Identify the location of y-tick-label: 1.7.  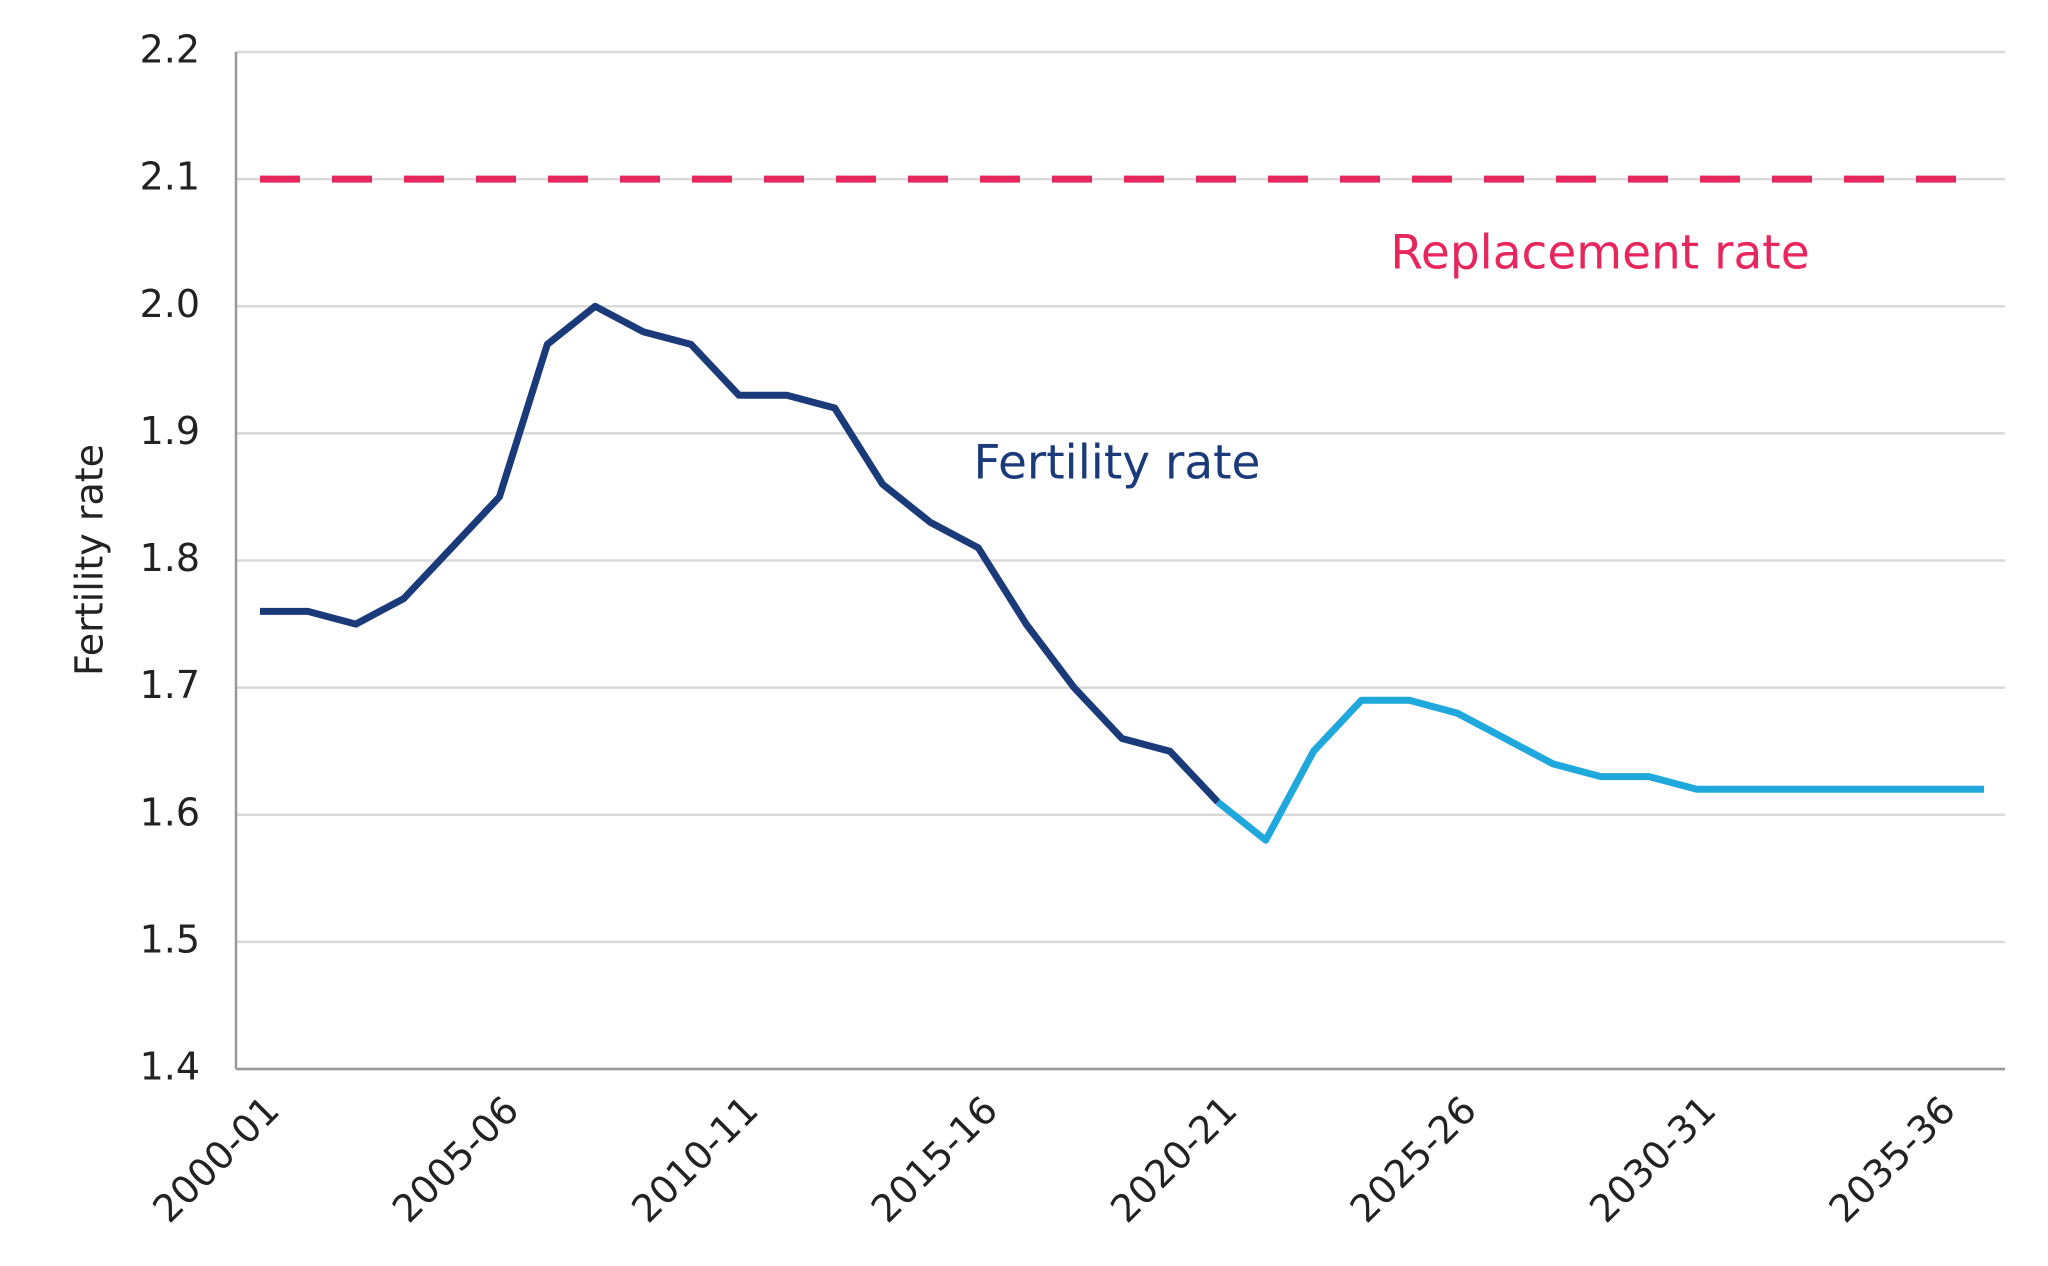
(170, 685).